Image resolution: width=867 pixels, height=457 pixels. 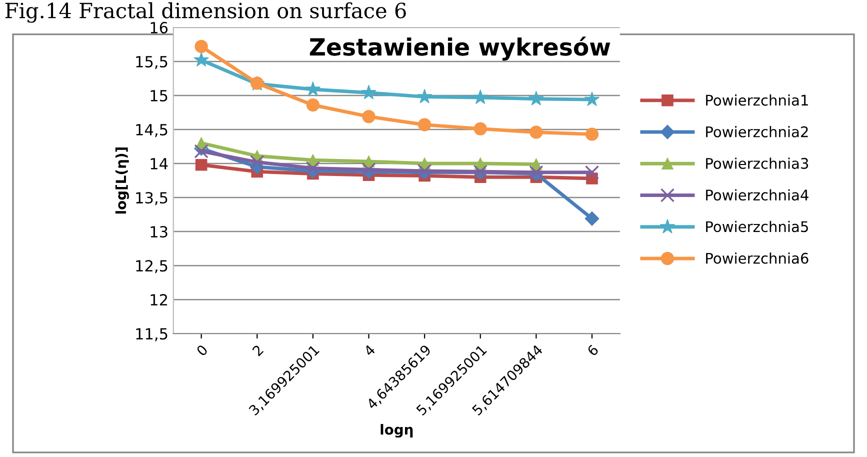 I want to click on y-tick-label: 15, so click(x=159, y=96).